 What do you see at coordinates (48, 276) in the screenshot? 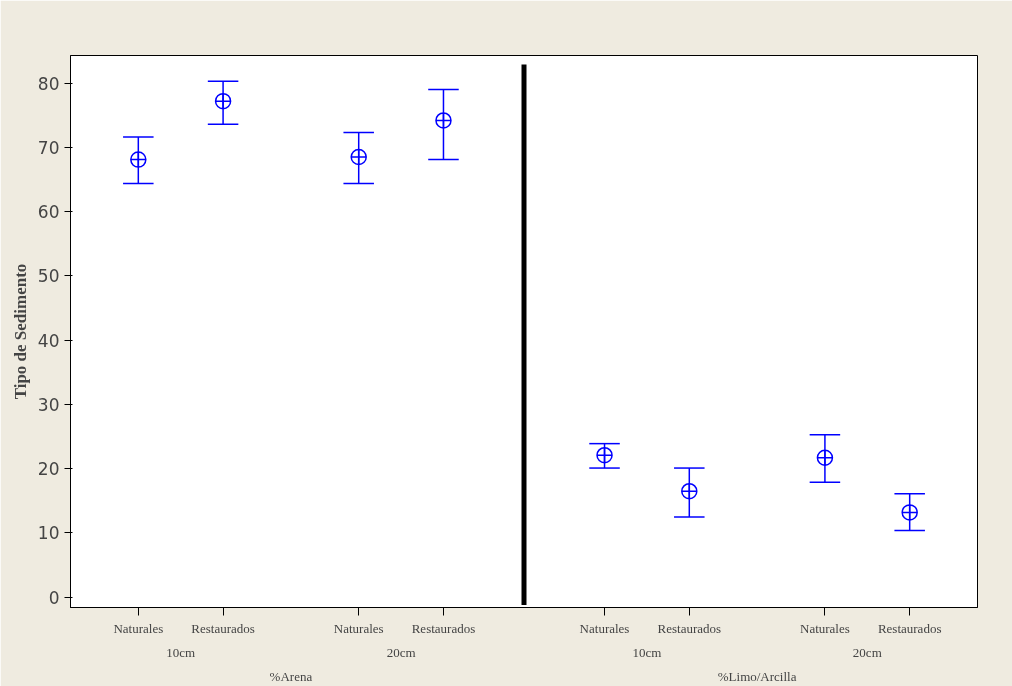
I see `y-tick-label: 50` at bounding box center [48, 276].